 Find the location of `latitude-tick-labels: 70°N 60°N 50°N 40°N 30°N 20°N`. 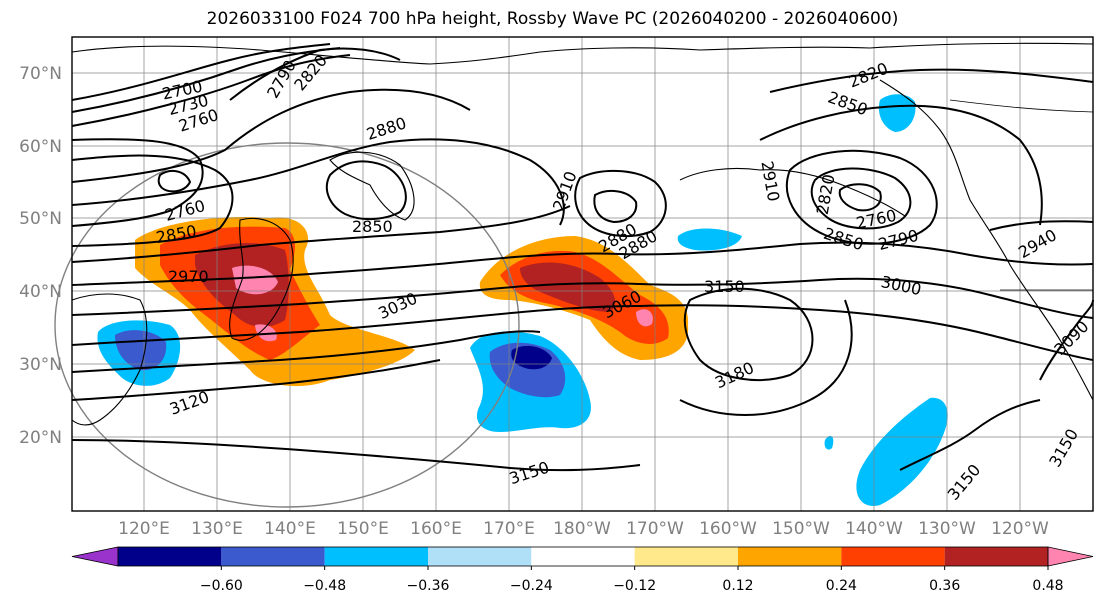

latitude-tick-labels: 70°N 60°N 50°N 40°N 30°N 20°N is located at coordinates (40, 256).